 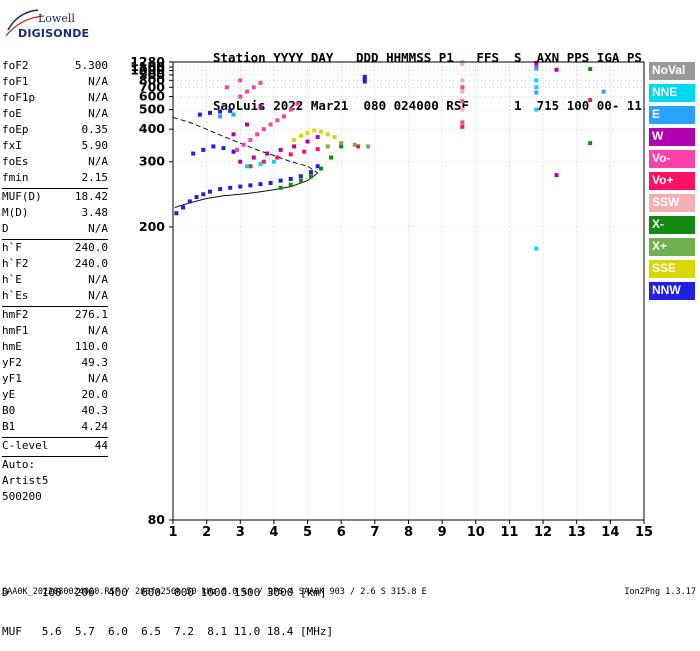 What do you see at coordinates (55, 427) in the screenshot?
I see `param-row-b1: B1 4.24` at bounding box center [55, 427].